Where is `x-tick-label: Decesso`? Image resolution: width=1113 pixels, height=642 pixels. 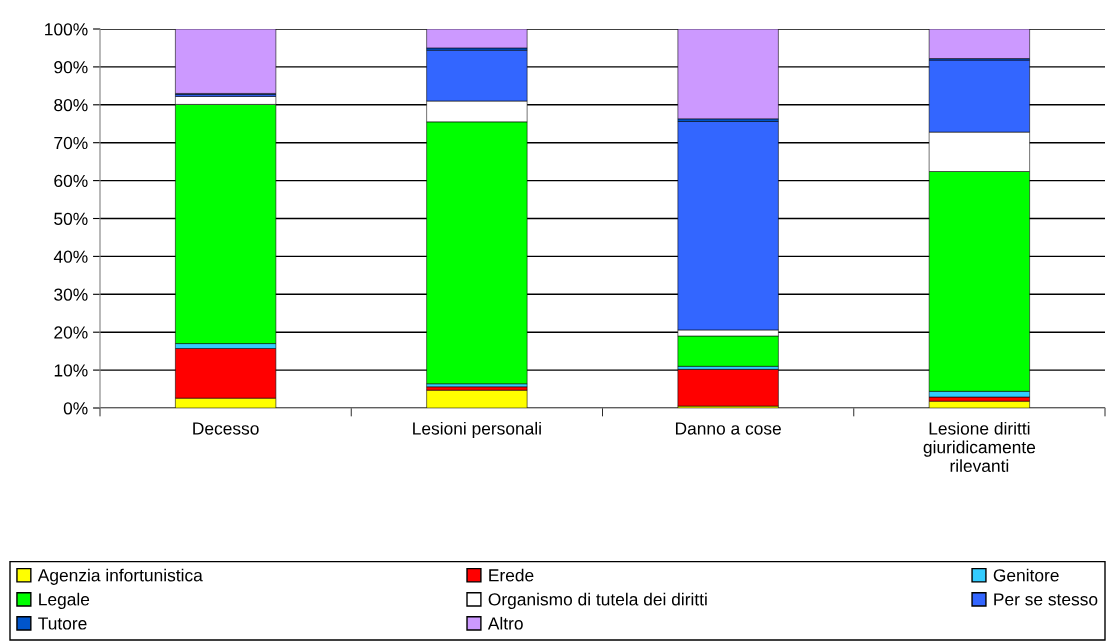
x-tick-label: Decesso is located at coordinates (226, 428).